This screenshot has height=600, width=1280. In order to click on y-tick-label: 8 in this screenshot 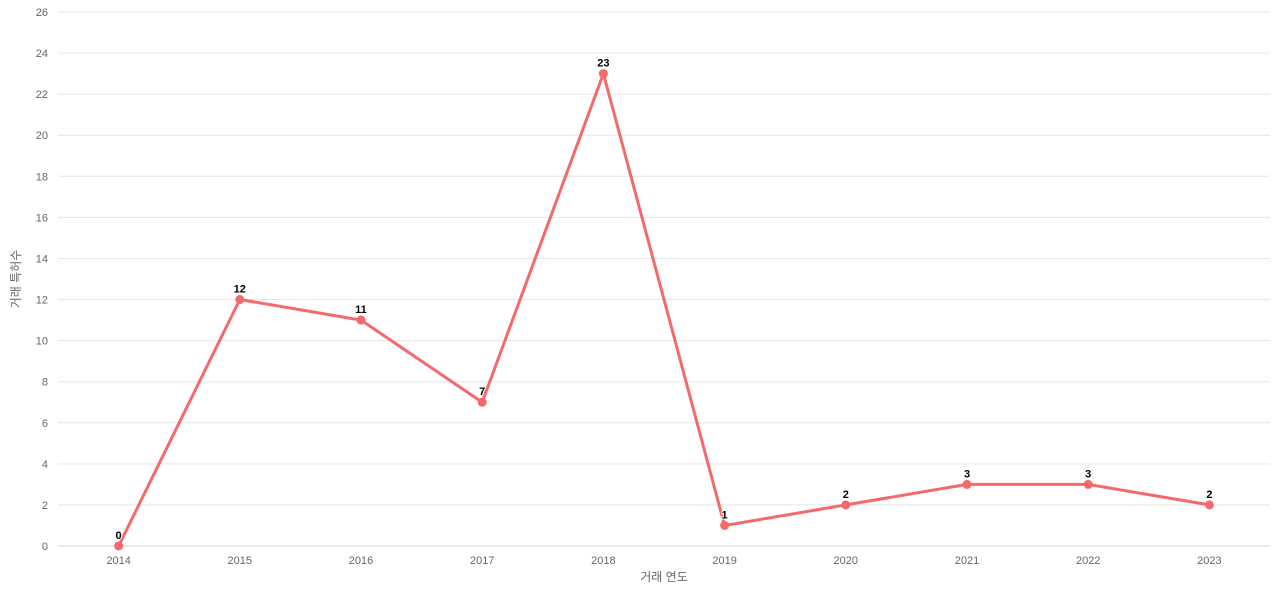, I will do `click(45, 383)`.